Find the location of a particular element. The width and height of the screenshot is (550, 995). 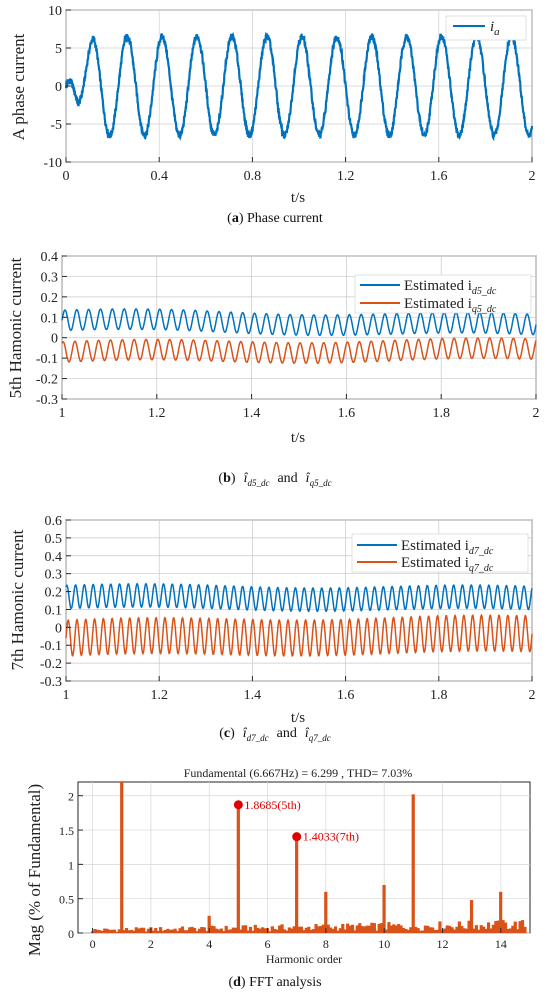

ytick-label-b: 0 is located at coordinates (54, 339).